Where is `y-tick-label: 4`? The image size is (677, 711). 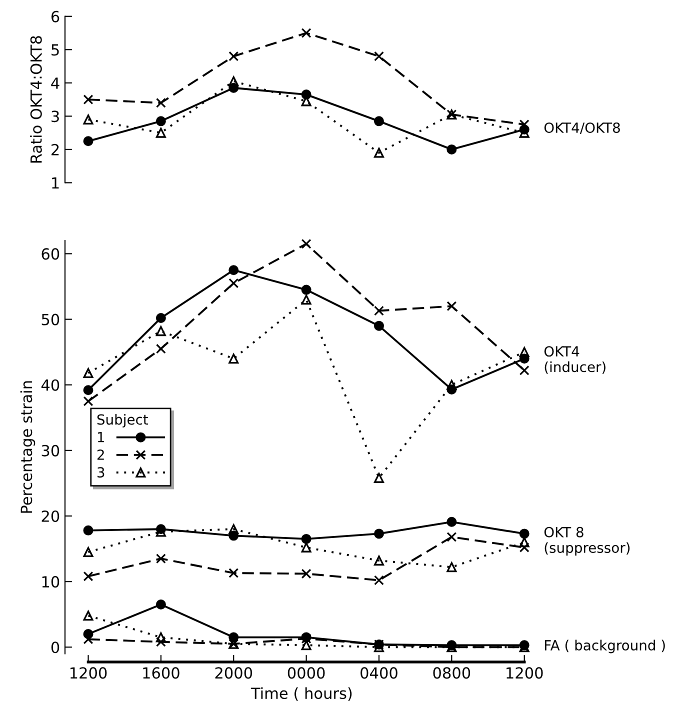
y-tick-label: 4 is located at coordinates (55, 83).